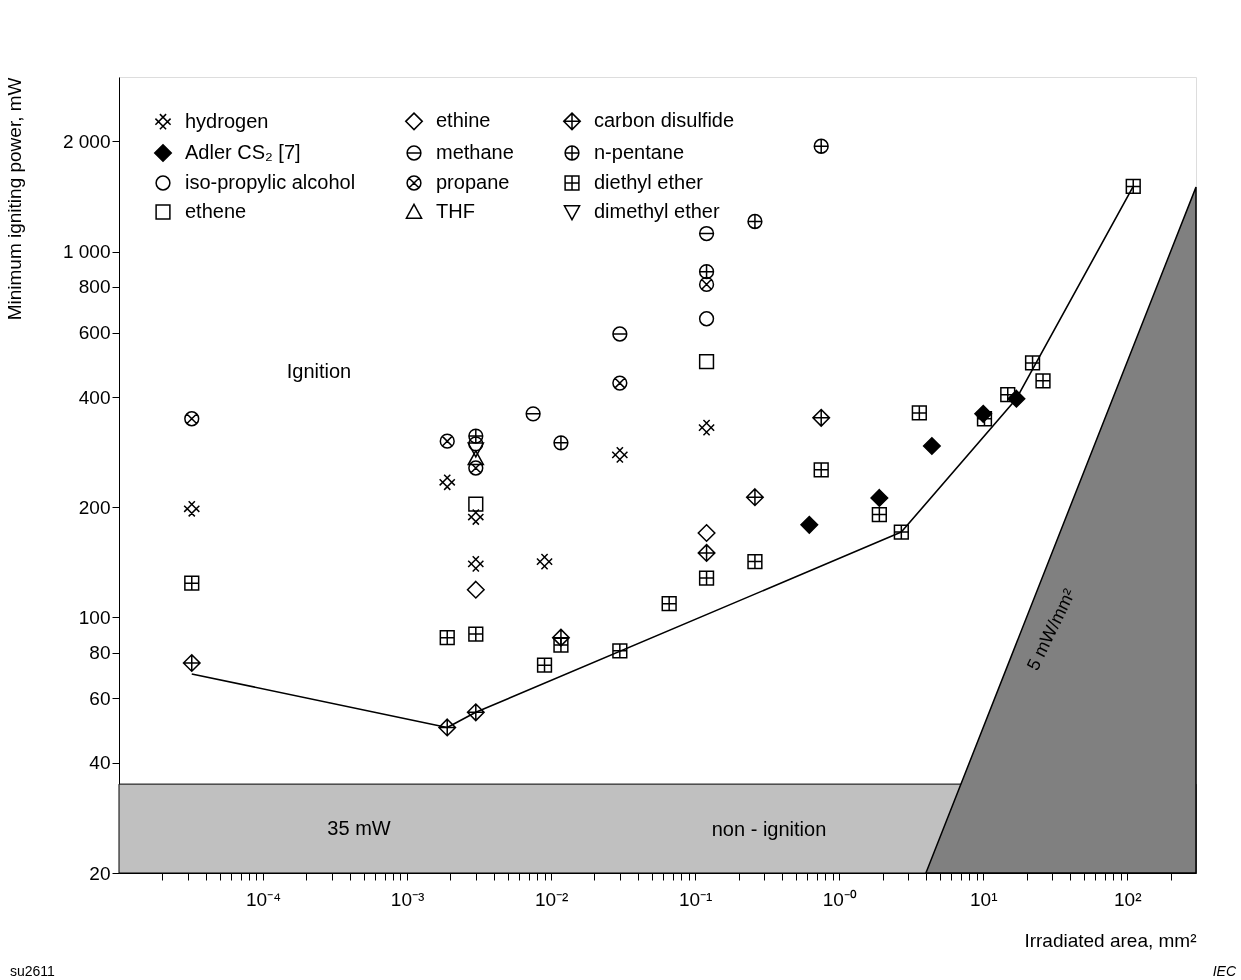 The width and height of the screenshot is (1241, 980). Describe the element at coordinates (100, 698) in the screenshot. I see `y-tick-label: 60` at that location.